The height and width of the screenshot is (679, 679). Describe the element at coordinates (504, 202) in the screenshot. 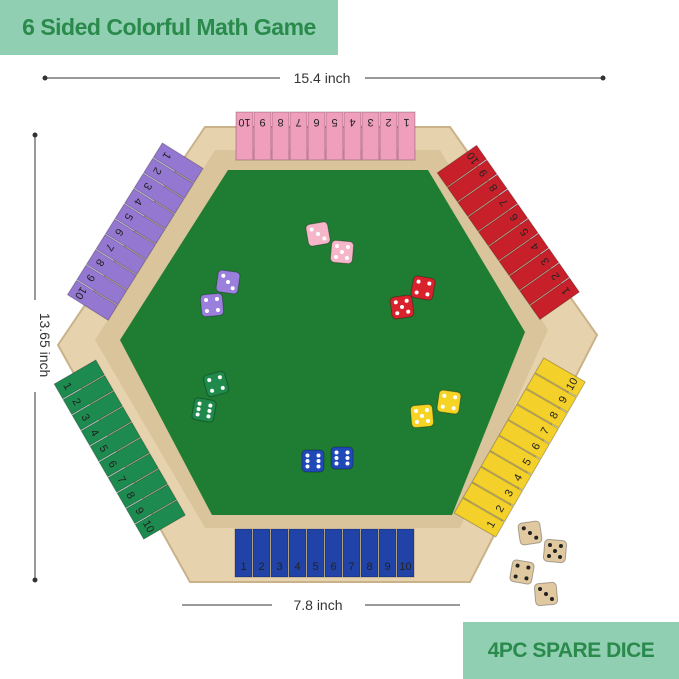

I see `tile-number: 7` at that location.